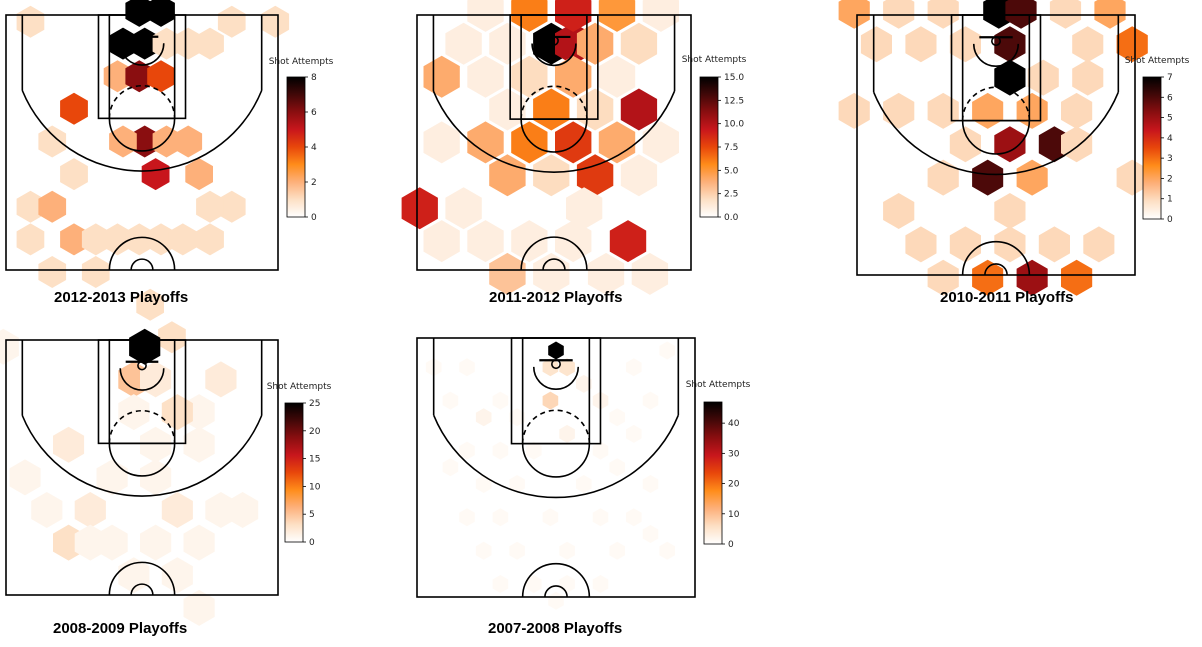 The image size is (1202, 647). What do you see at coordinates (142, 589) in the screenshot?
I see `center-circle-inner` at bounding box center [142, 589].